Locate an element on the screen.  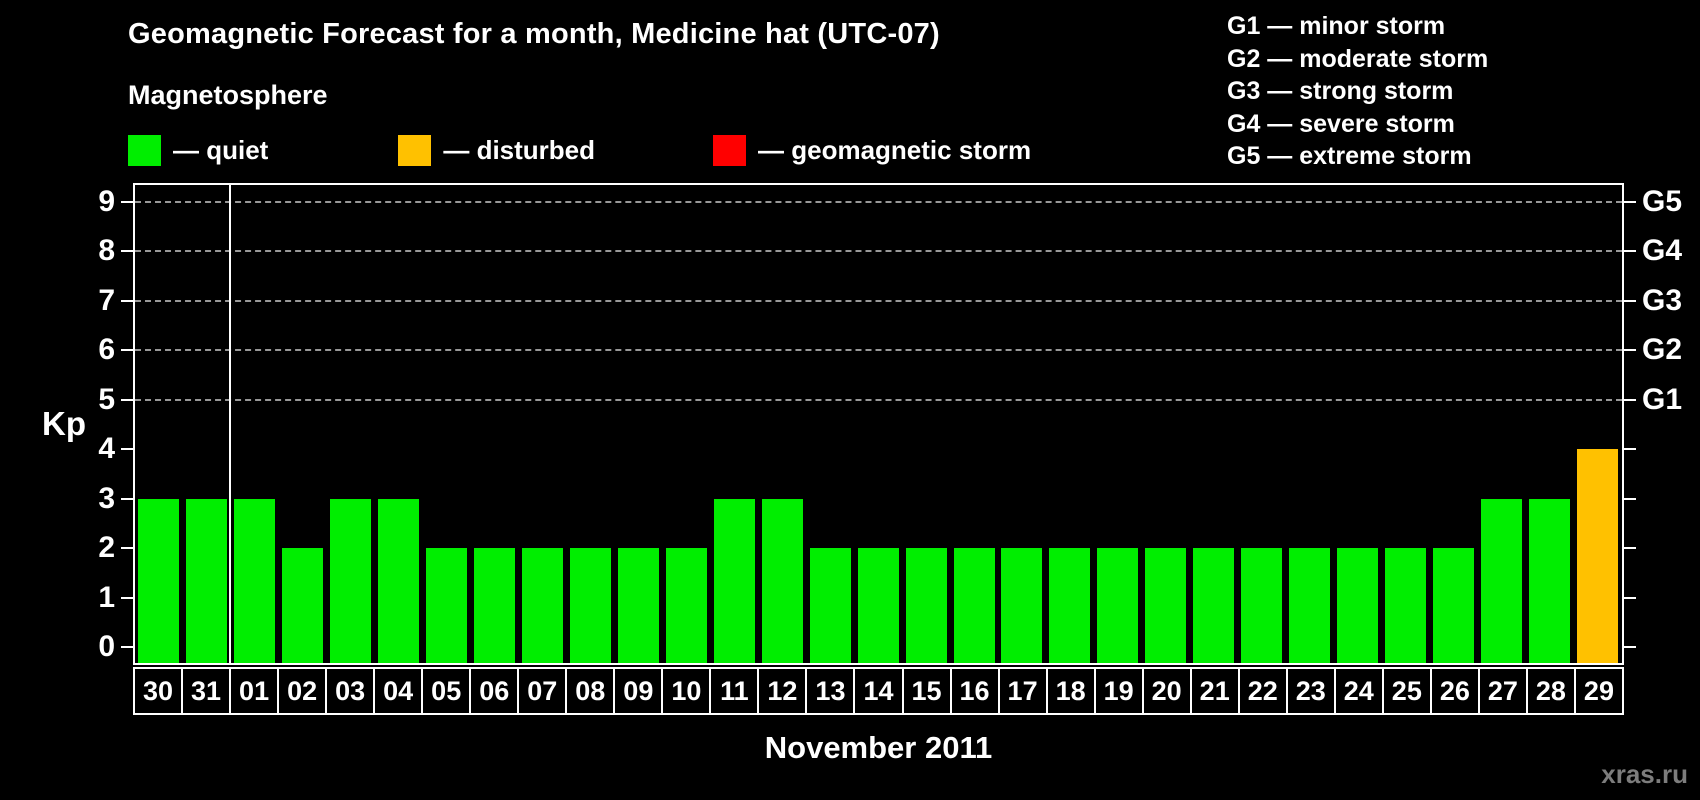
day-label-13: 13 is located at coordinates (831, 691).